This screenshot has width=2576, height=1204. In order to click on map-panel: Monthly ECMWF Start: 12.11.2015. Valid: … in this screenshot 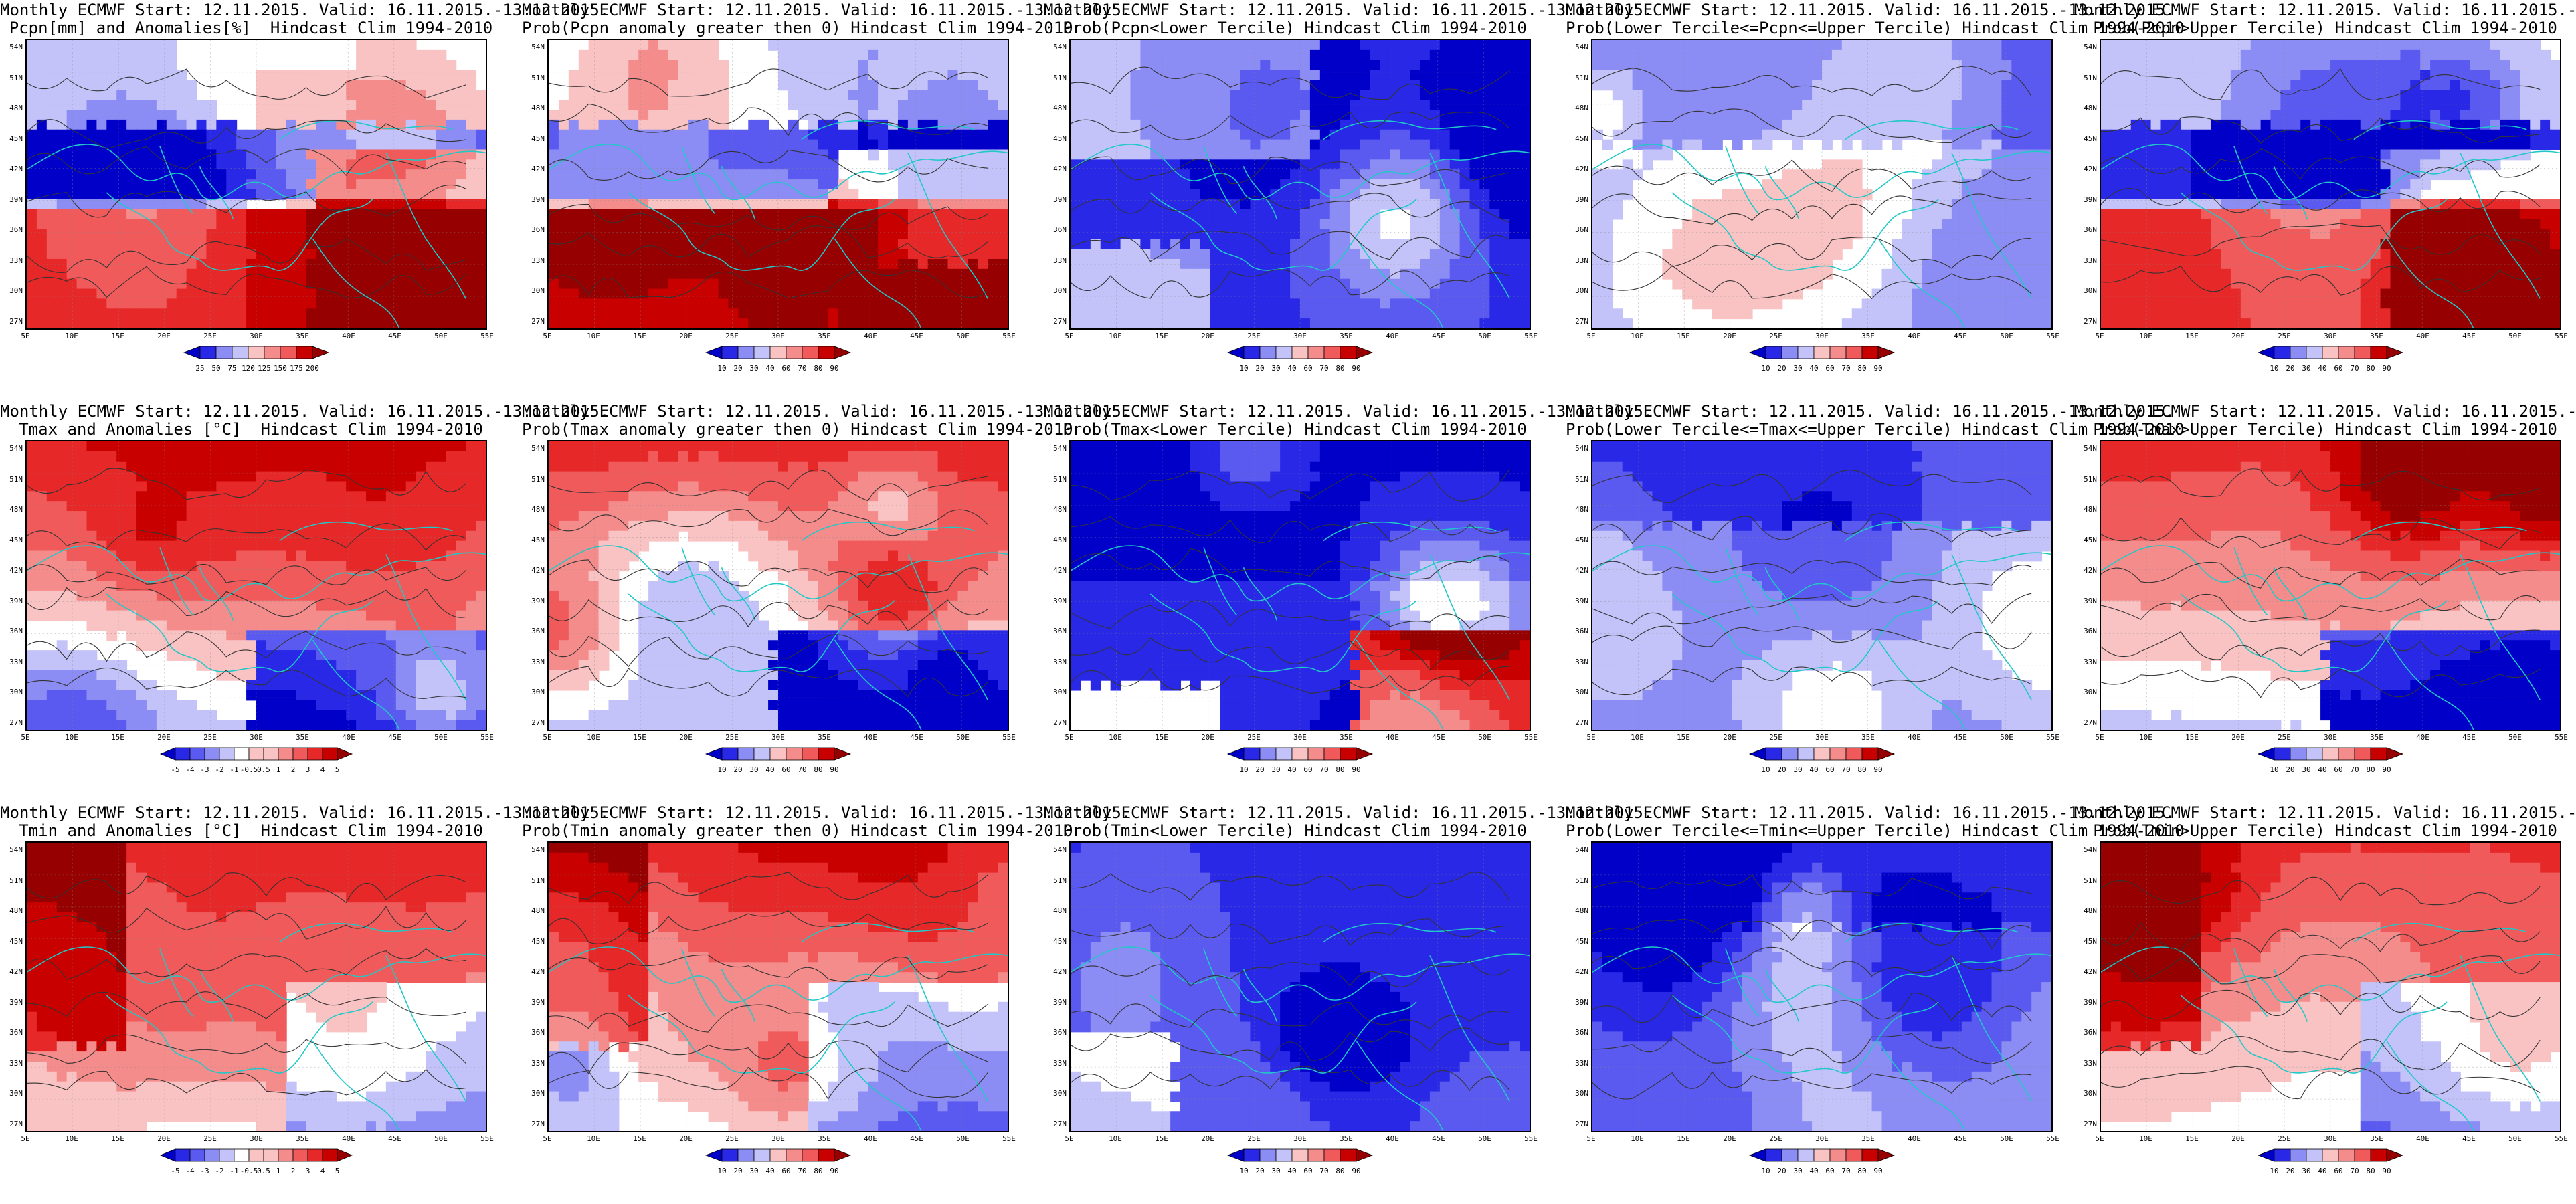, I will do `click(304, 602)`.